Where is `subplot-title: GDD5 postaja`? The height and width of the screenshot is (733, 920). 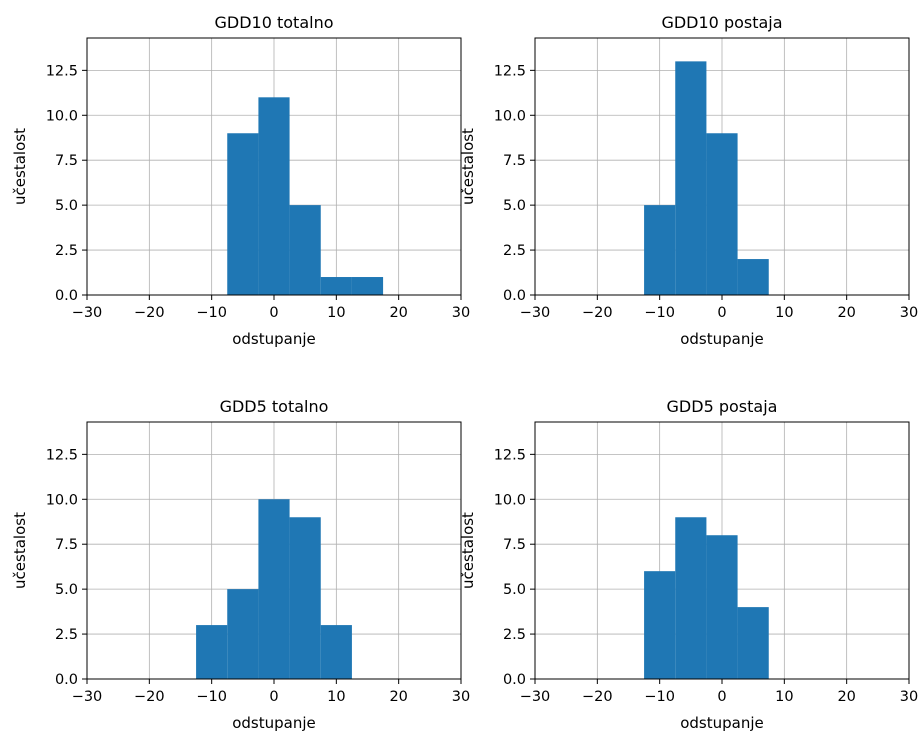 subplot-title: GDD5 postaja is located at coordinates (722, 406).